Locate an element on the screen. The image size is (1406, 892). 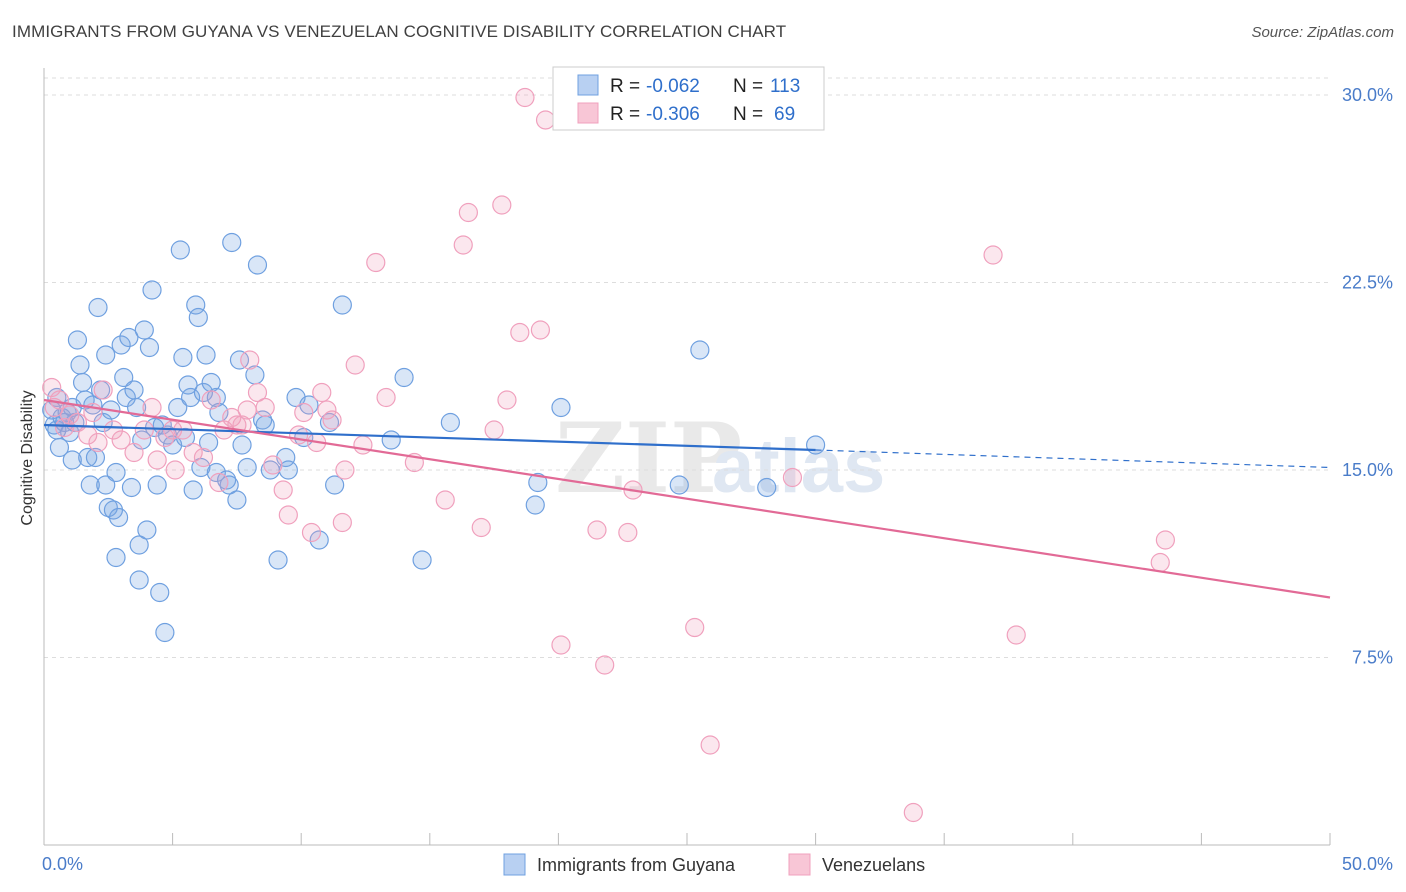
watermark: ZIP atlas is located at coordinates (720, 458).